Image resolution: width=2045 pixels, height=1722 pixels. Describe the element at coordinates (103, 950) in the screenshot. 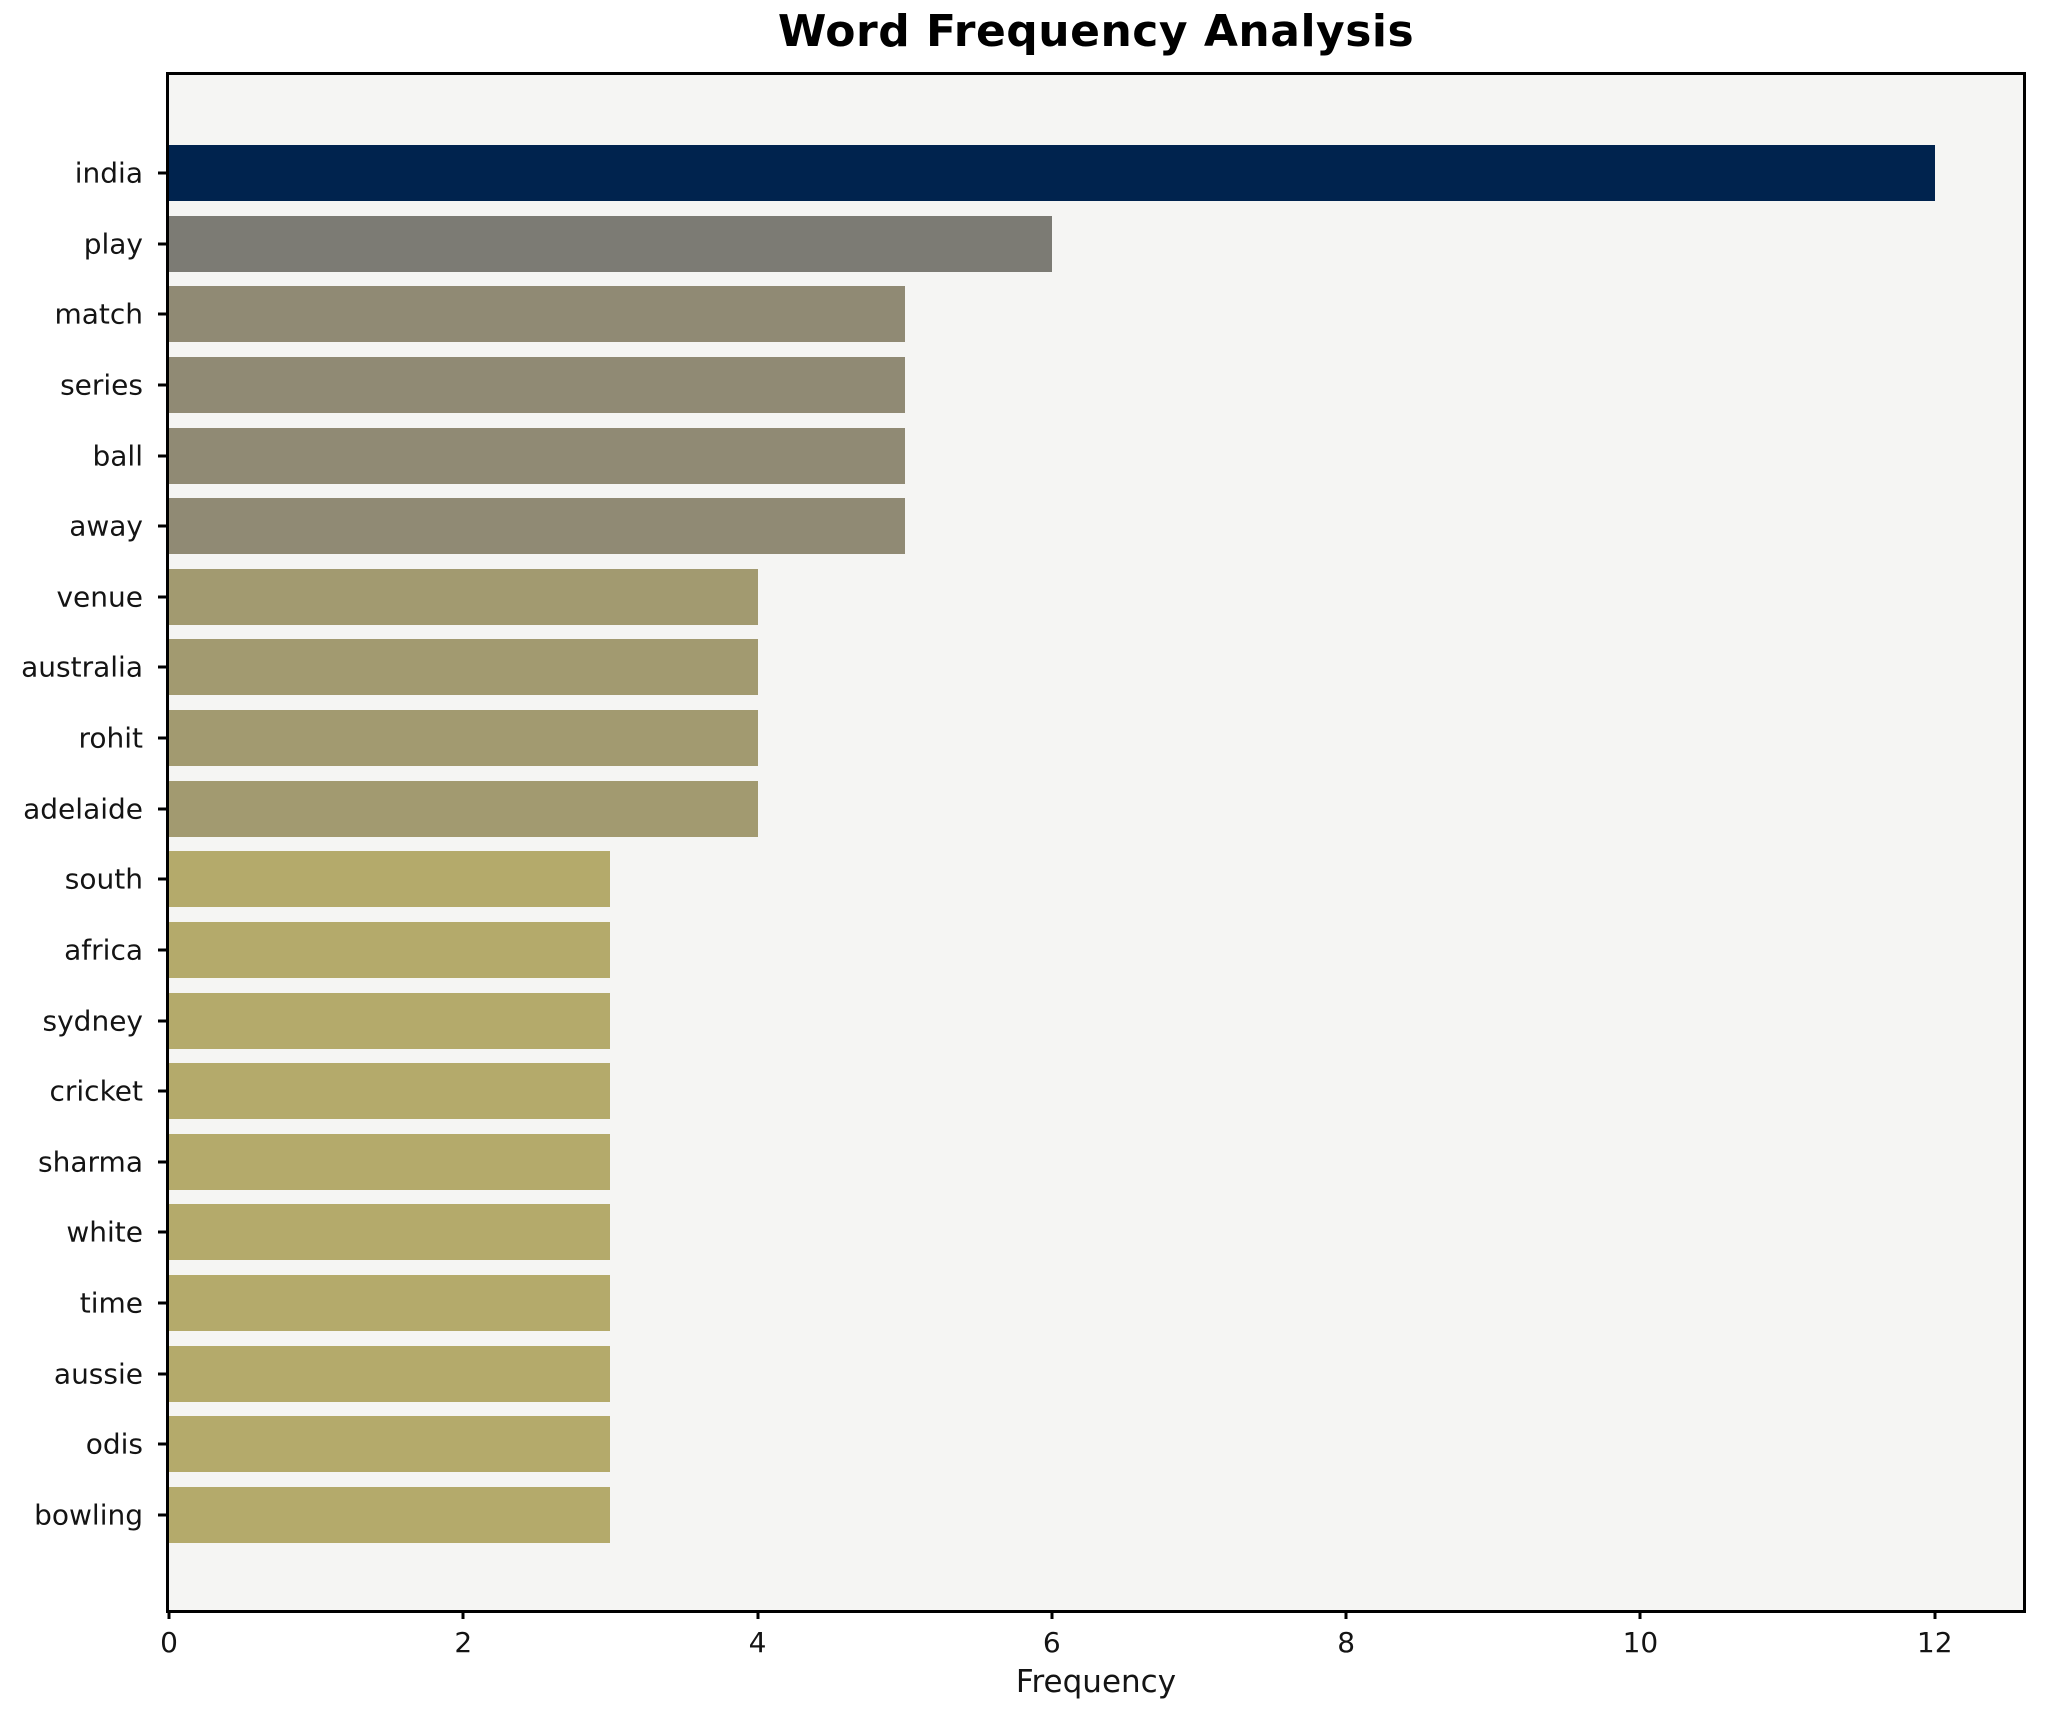

I see `y-tick-label-africa: africa` at that location.